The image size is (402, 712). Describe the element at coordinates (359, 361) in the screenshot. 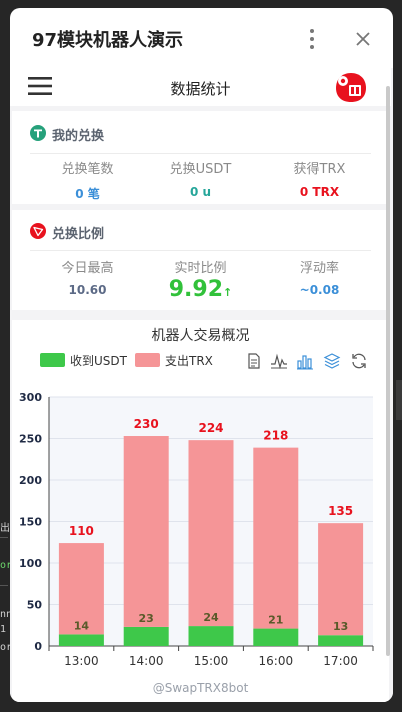

I see `restore-icon` at that location.